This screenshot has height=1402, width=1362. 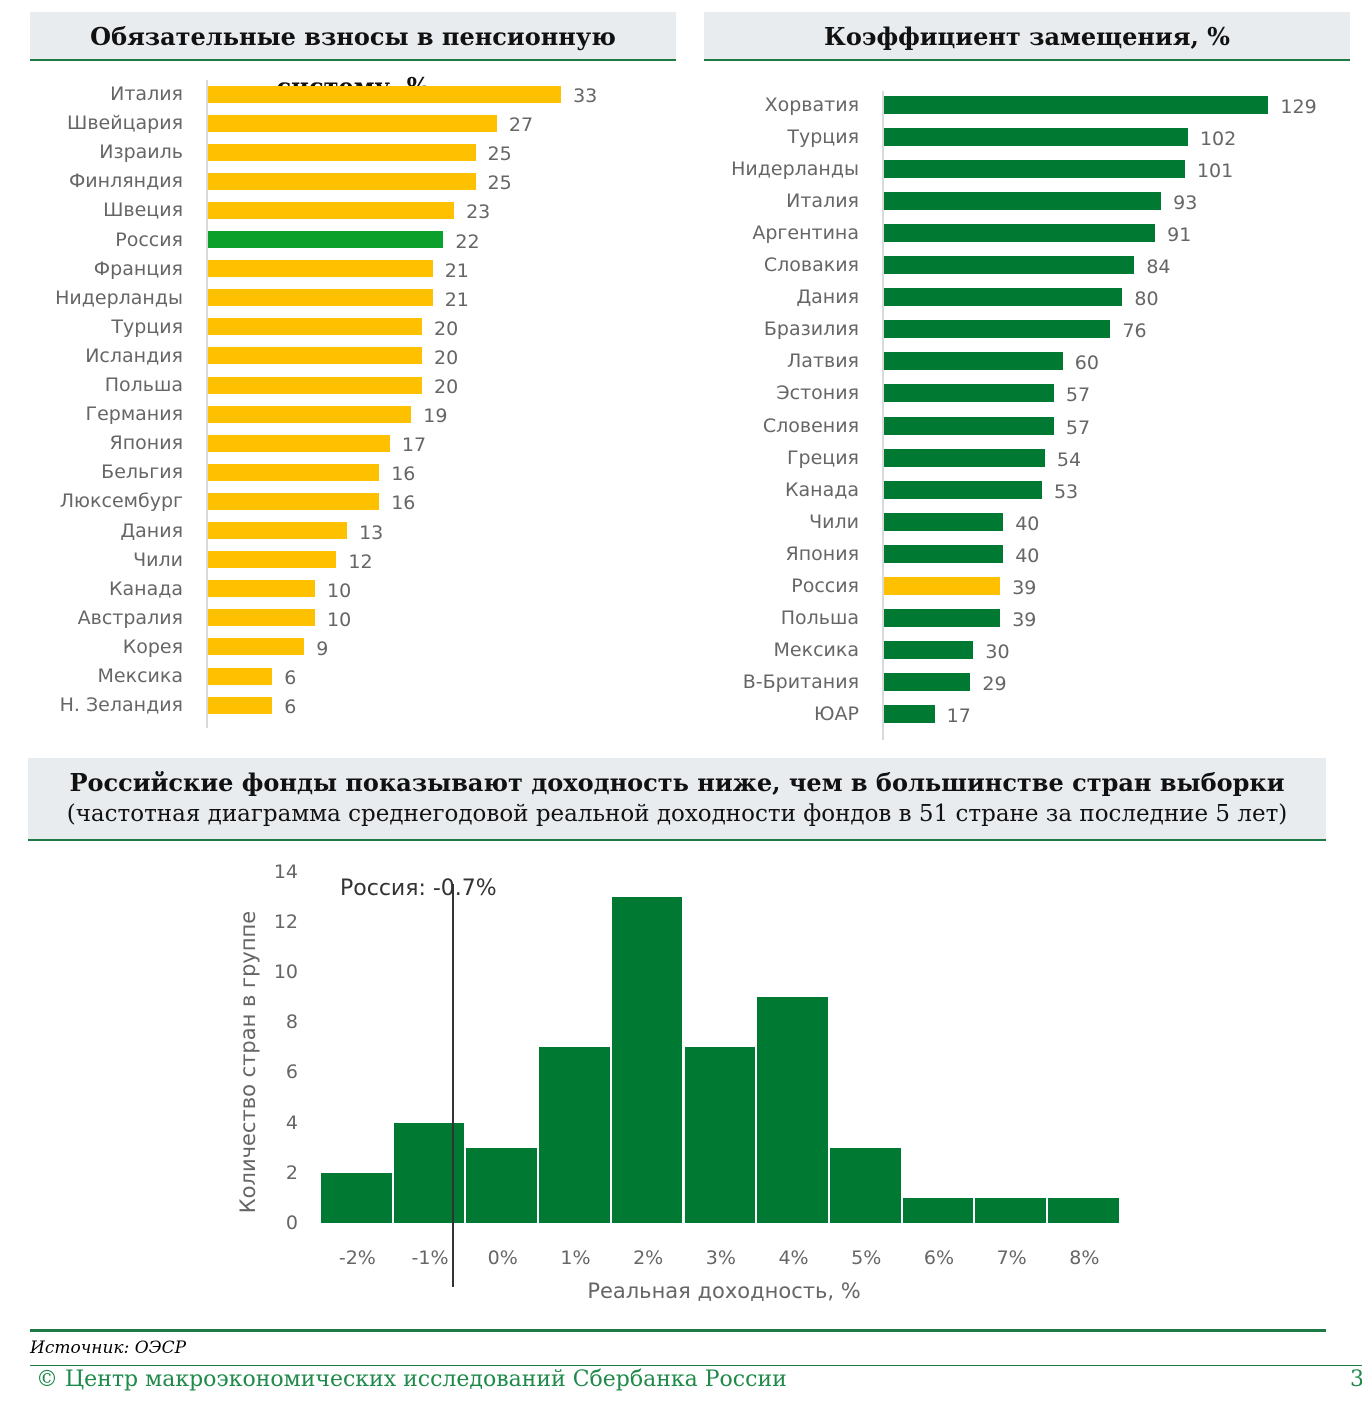 What do you see at coordinates (291, 1122) in the screenshot?
I see `y-tick-label: 4` at bounding box center [291, 1122].